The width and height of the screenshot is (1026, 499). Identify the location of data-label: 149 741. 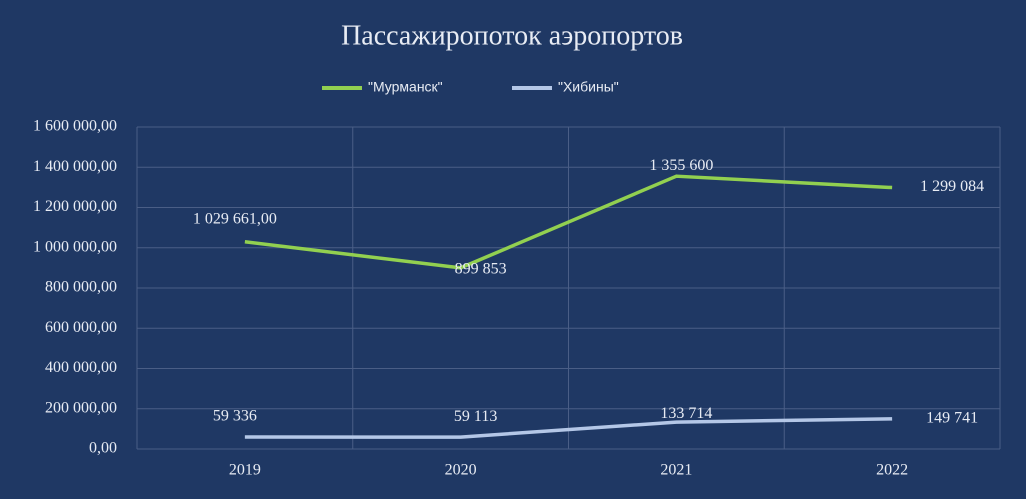
(952, 418).